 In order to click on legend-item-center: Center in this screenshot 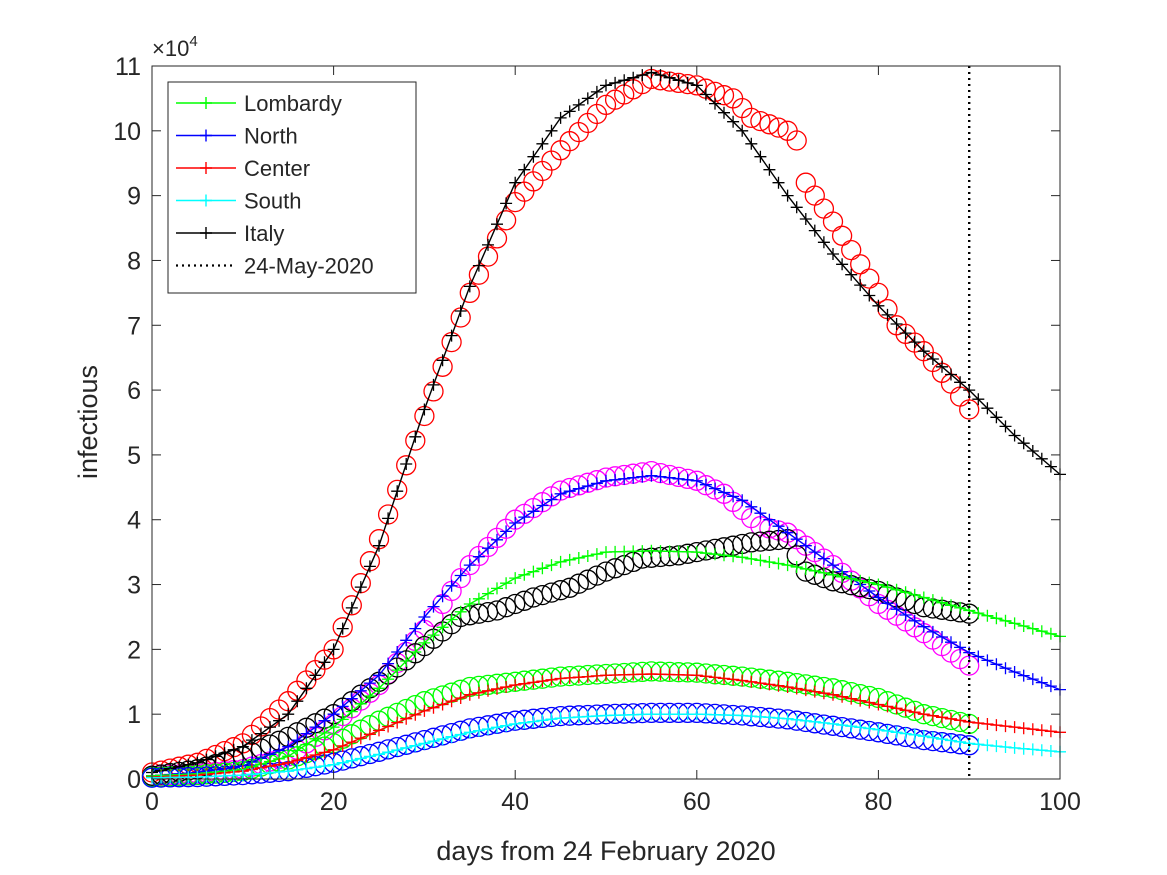, I will do `click(243, 168)`.